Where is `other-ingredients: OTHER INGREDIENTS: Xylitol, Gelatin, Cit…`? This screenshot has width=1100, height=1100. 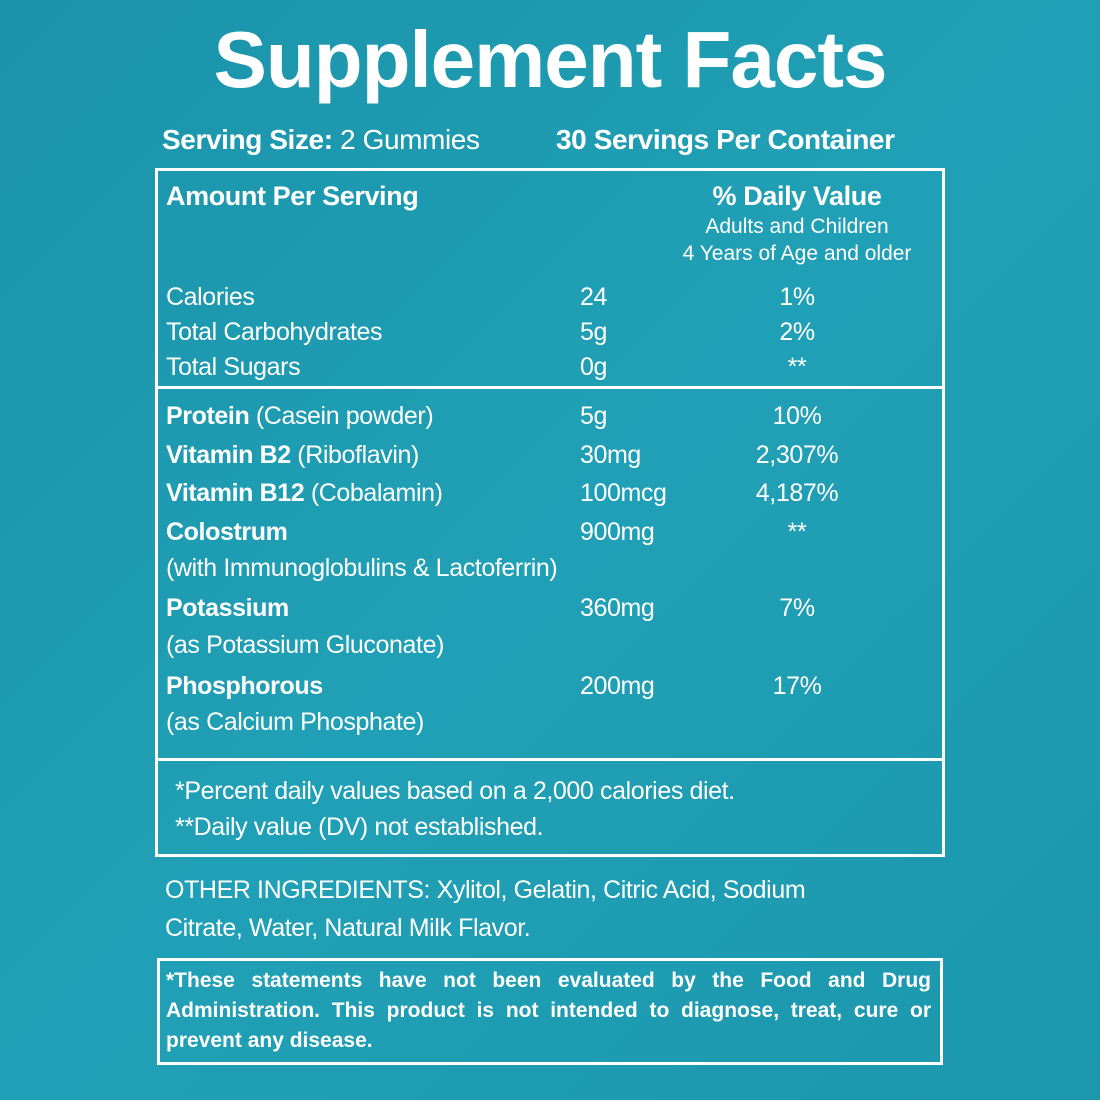 other-ingredients: OTHER INGREDIENTS: Xylitol, Gelatin, Cit… is located at coordinates (485, 909).